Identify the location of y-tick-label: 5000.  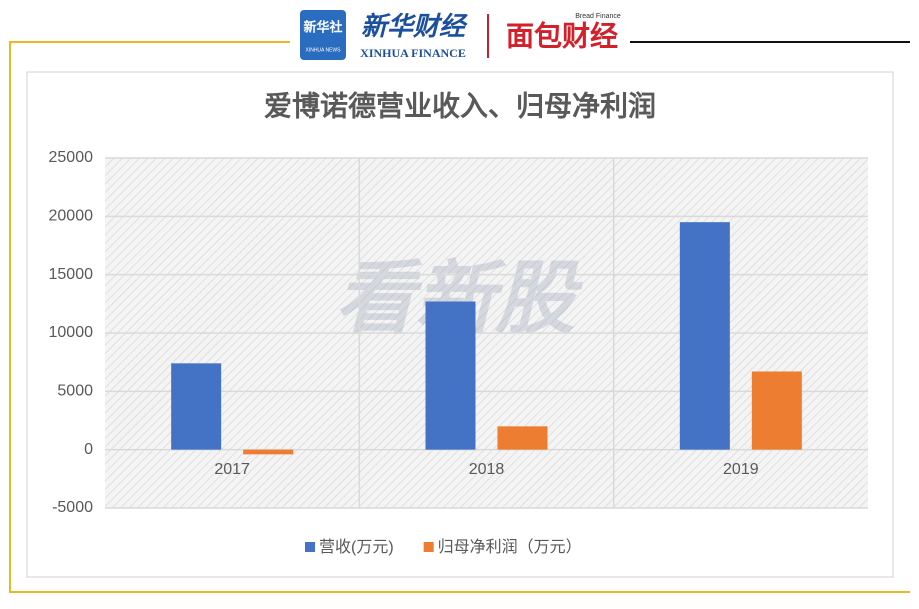
(75, 391).